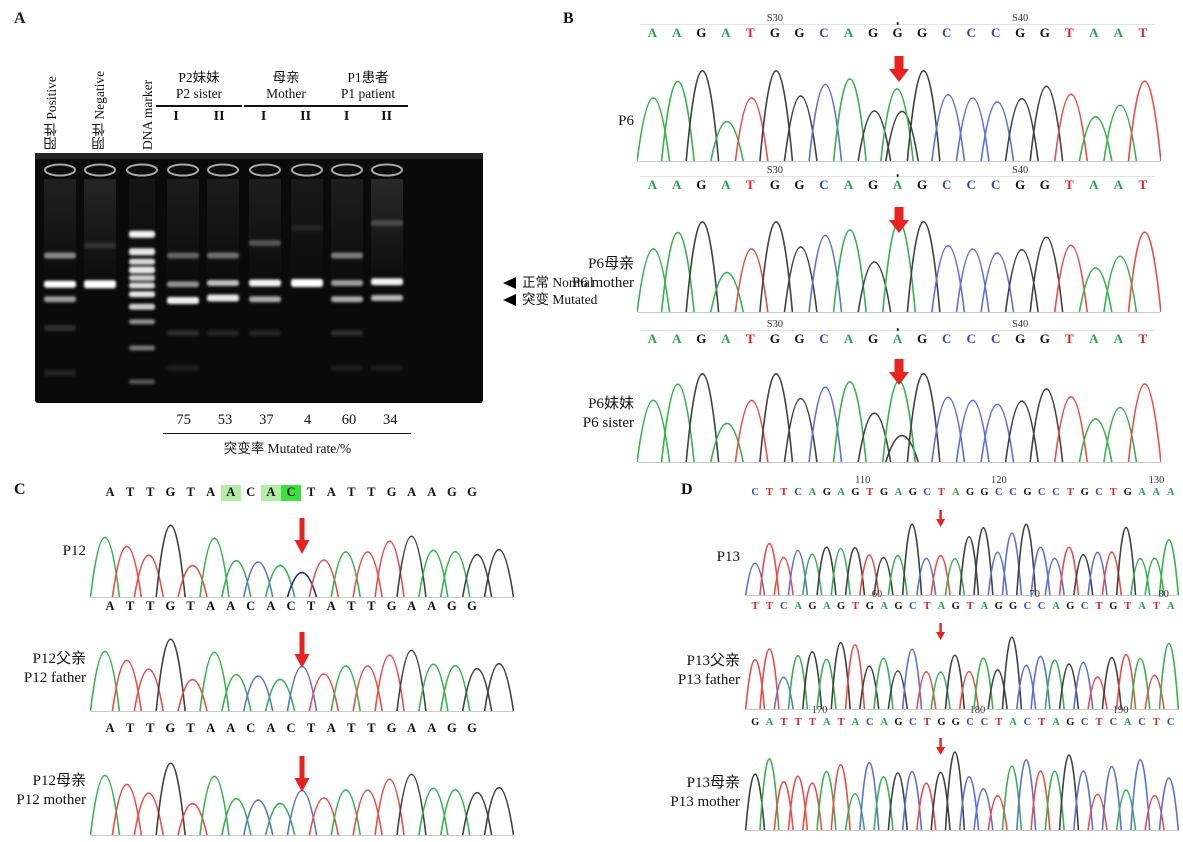  I want to click on position-marker: 130, so click(1156, 480).